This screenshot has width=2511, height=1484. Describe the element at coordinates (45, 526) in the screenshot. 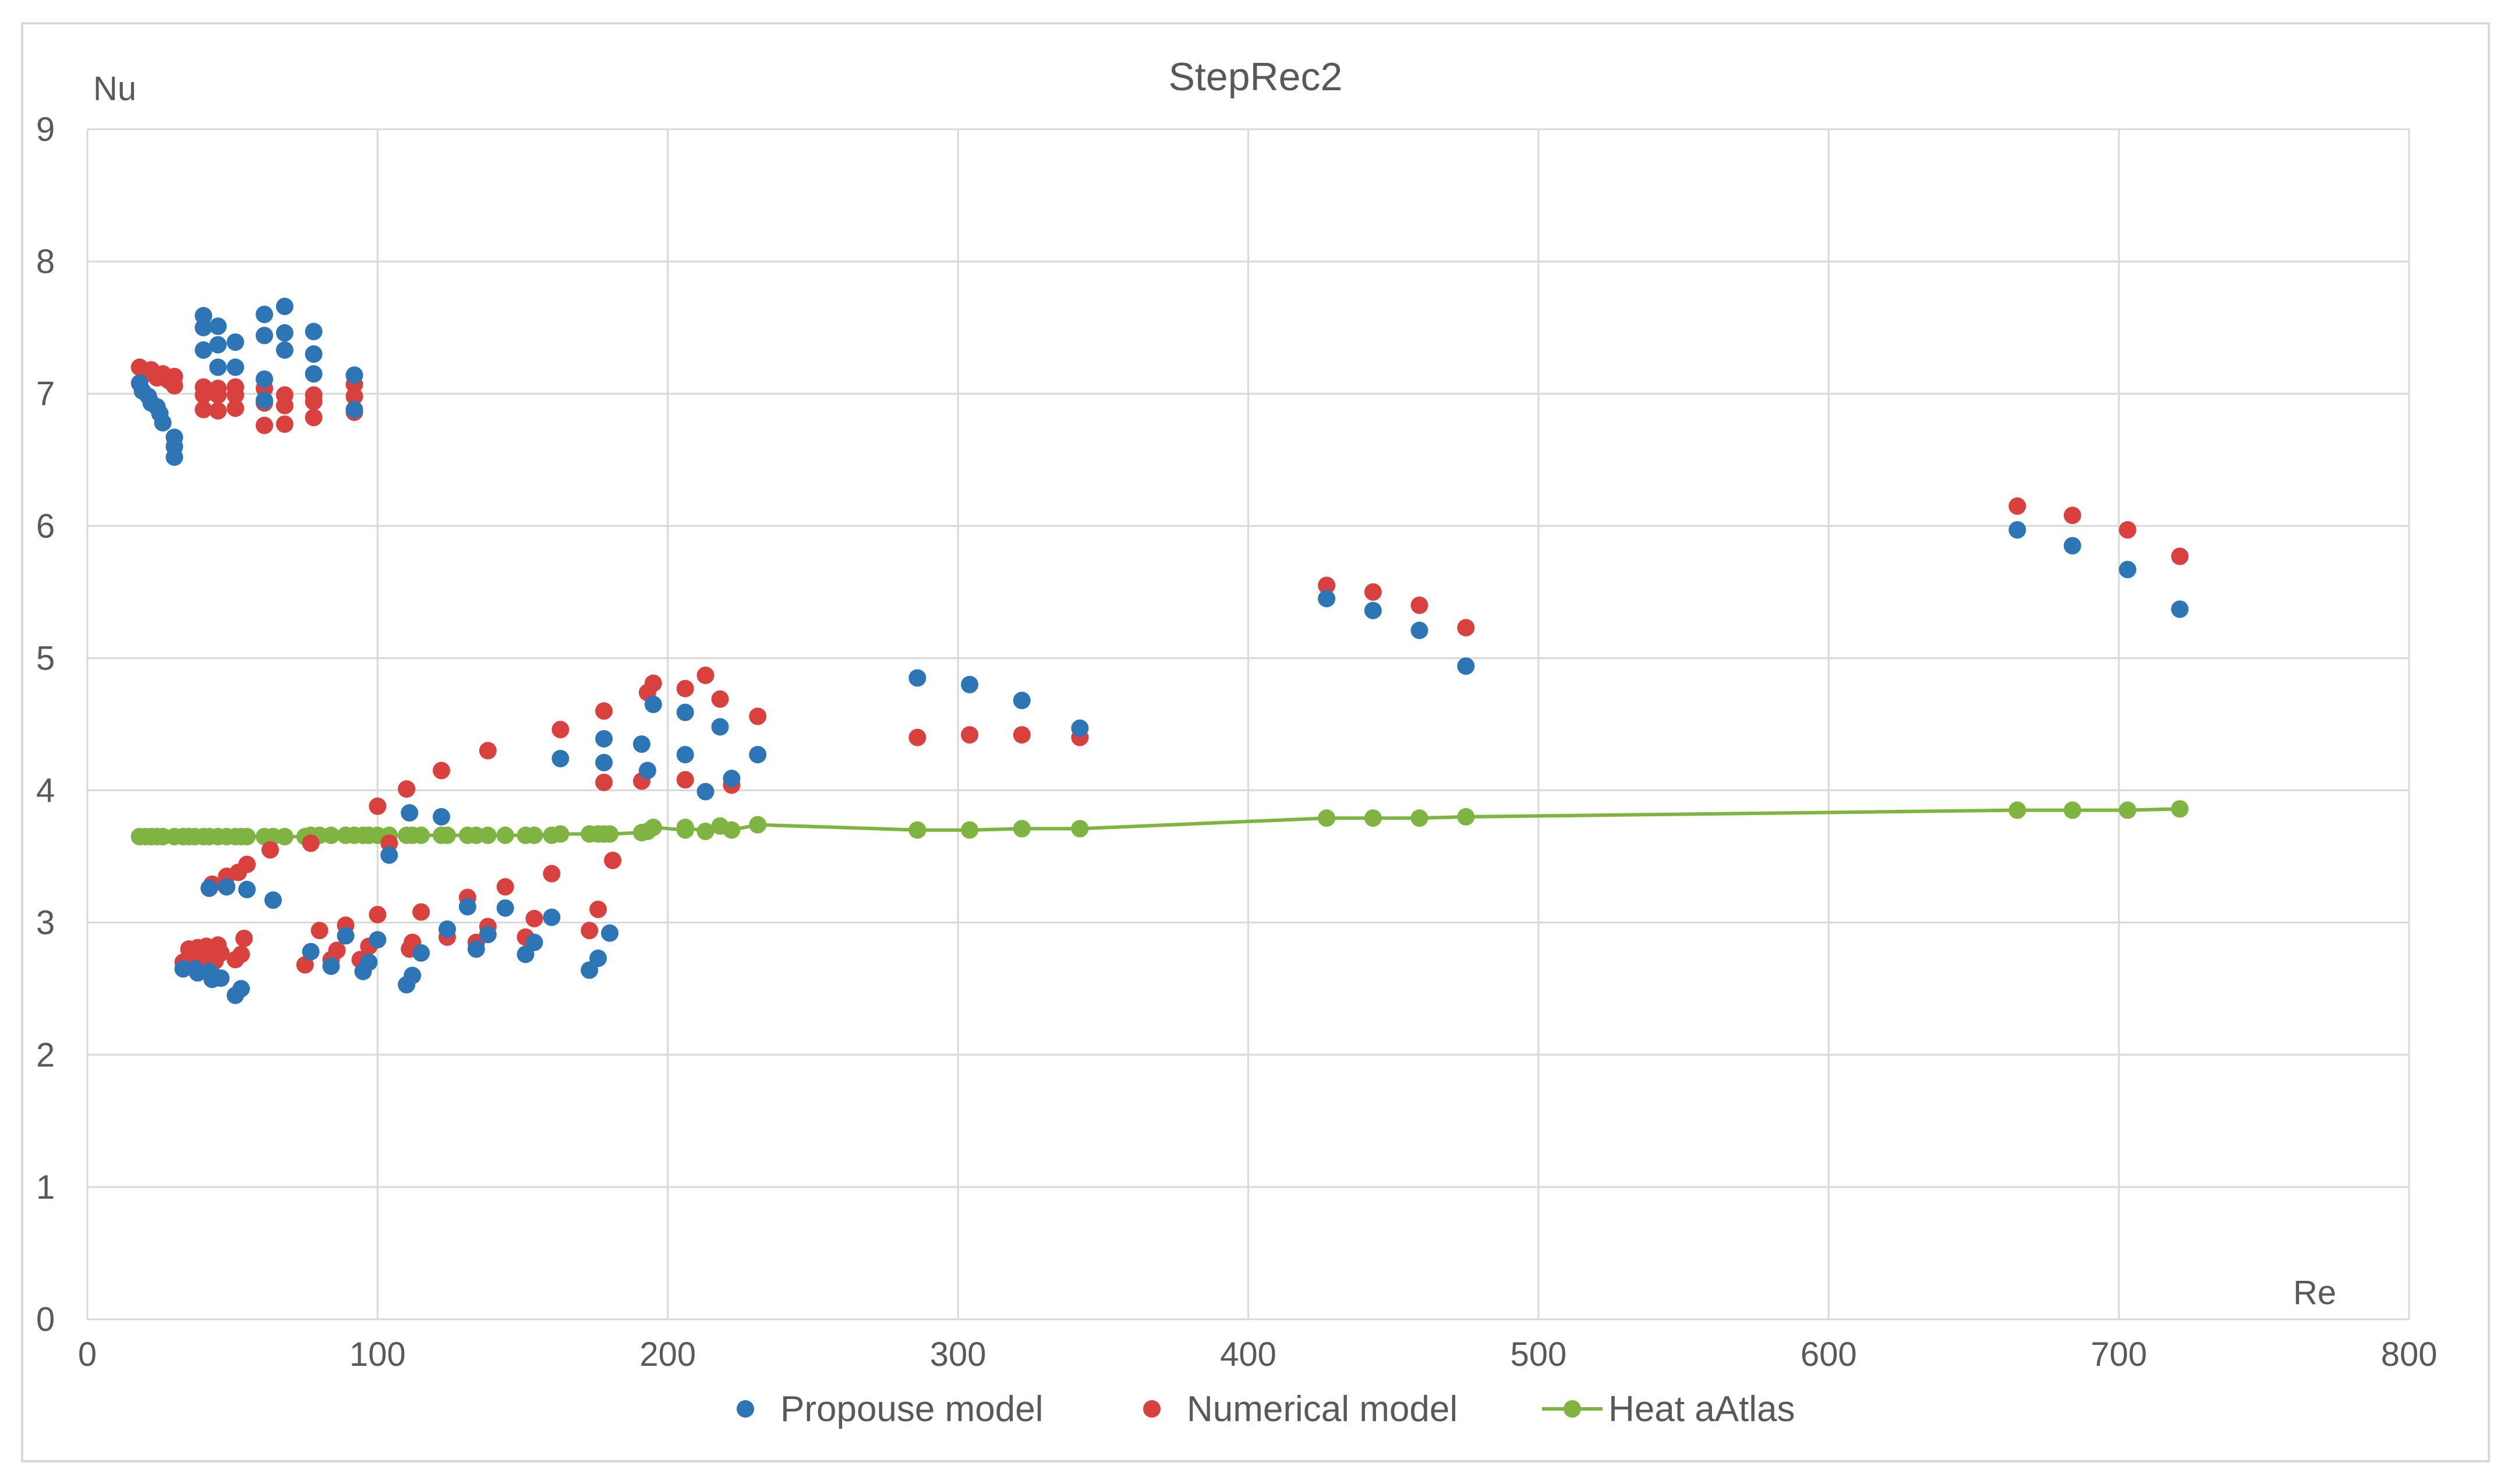

I see `y-tick-label: 6` at that location.